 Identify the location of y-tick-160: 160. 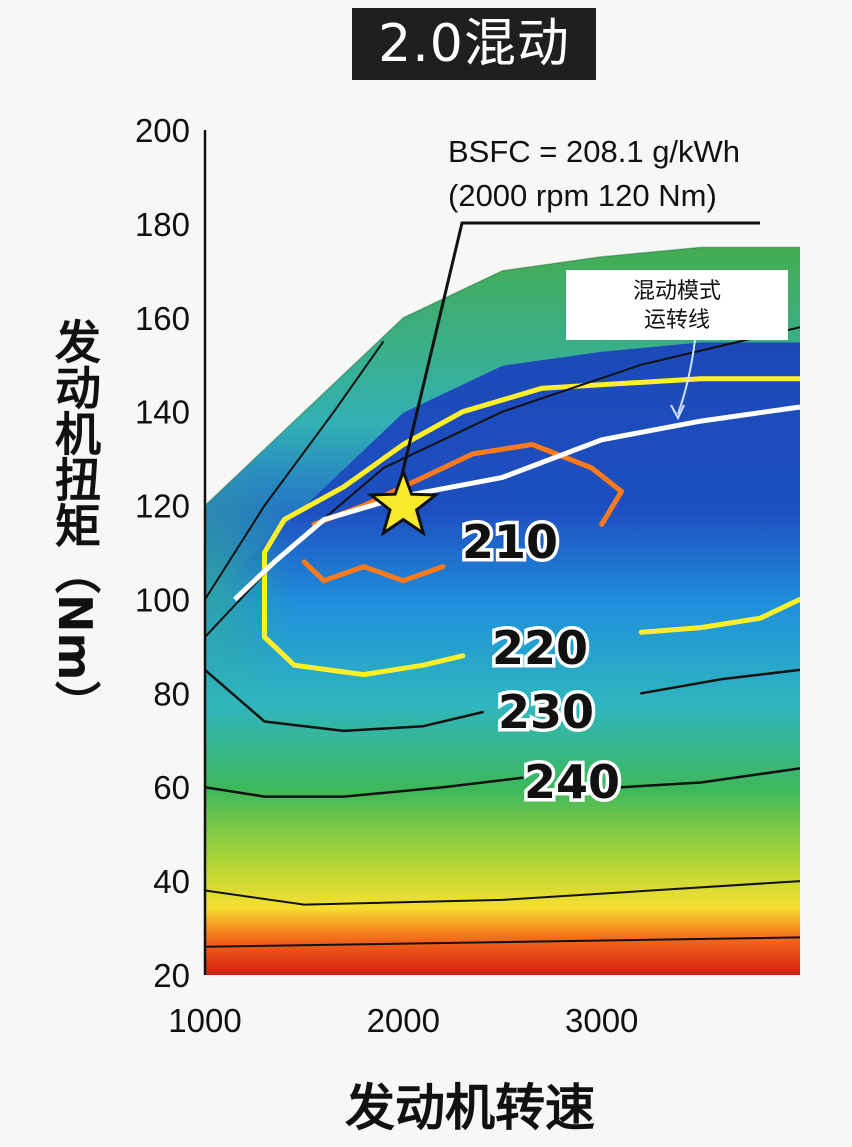
(162, 318).